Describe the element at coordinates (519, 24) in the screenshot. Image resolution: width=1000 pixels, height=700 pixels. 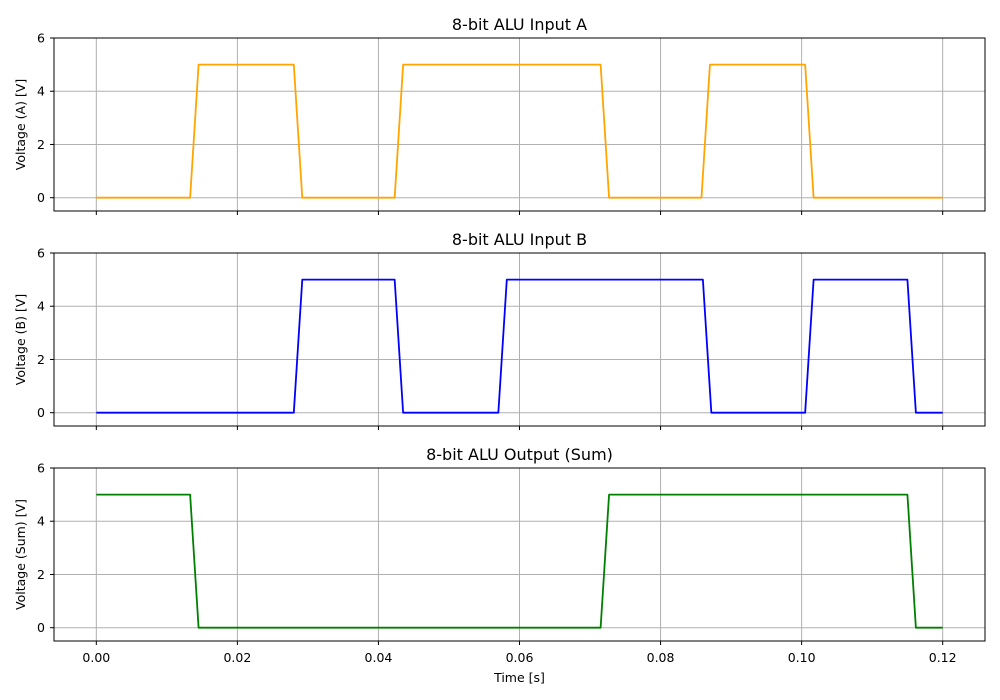
I see `chart-title: 8-bit ALU Input A` at that location.